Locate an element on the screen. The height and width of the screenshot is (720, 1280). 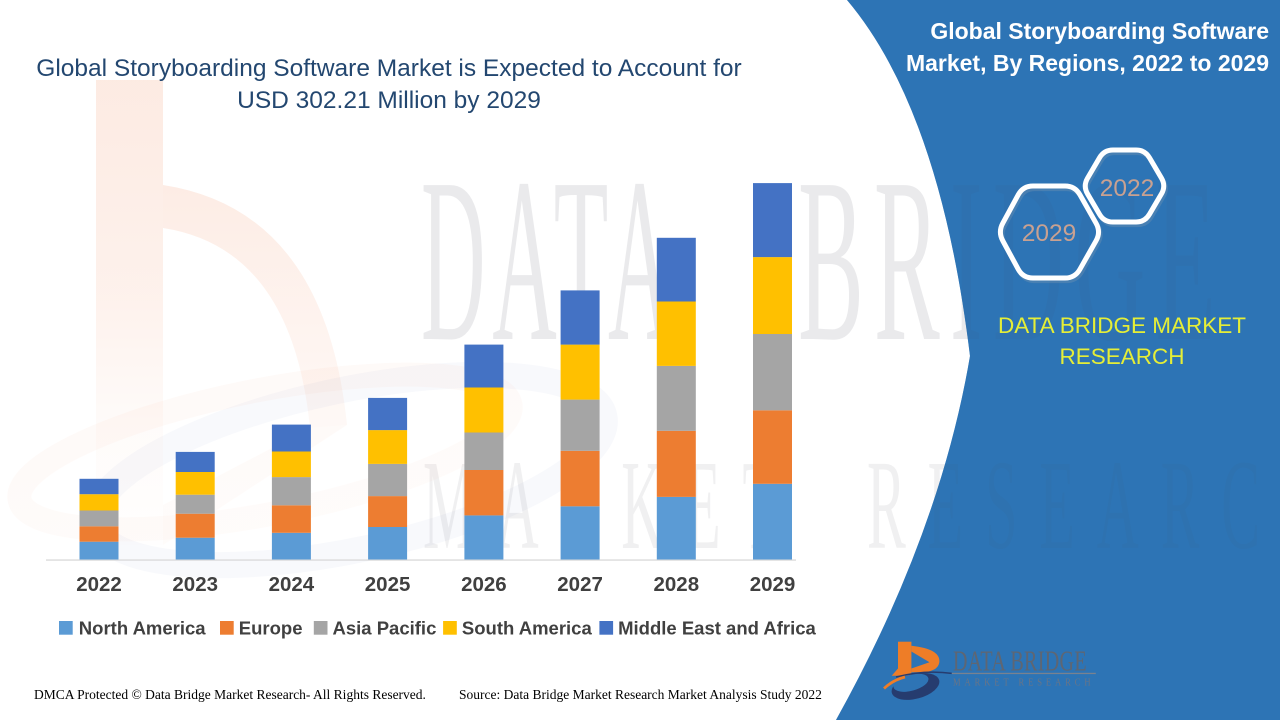
svg-text: DATA BRIDGE MARKET is located at coordinates (1122, 325).